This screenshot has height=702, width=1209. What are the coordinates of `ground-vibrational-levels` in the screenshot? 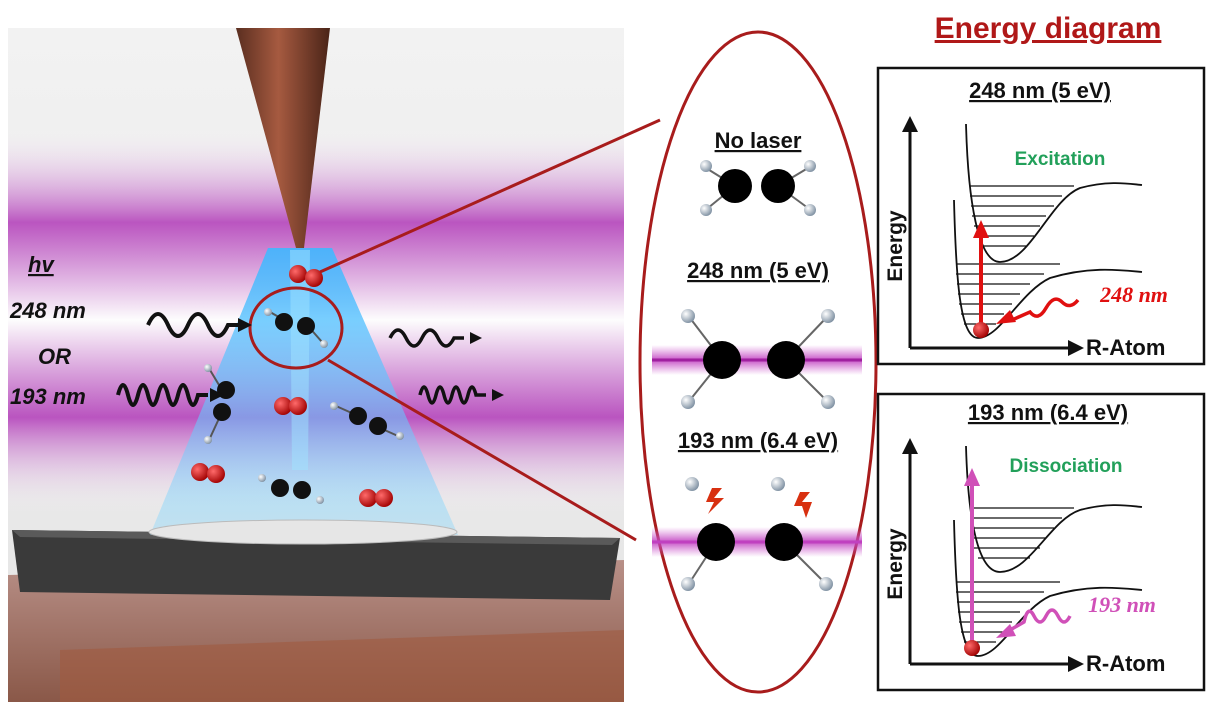 It's located at (1008, 294).